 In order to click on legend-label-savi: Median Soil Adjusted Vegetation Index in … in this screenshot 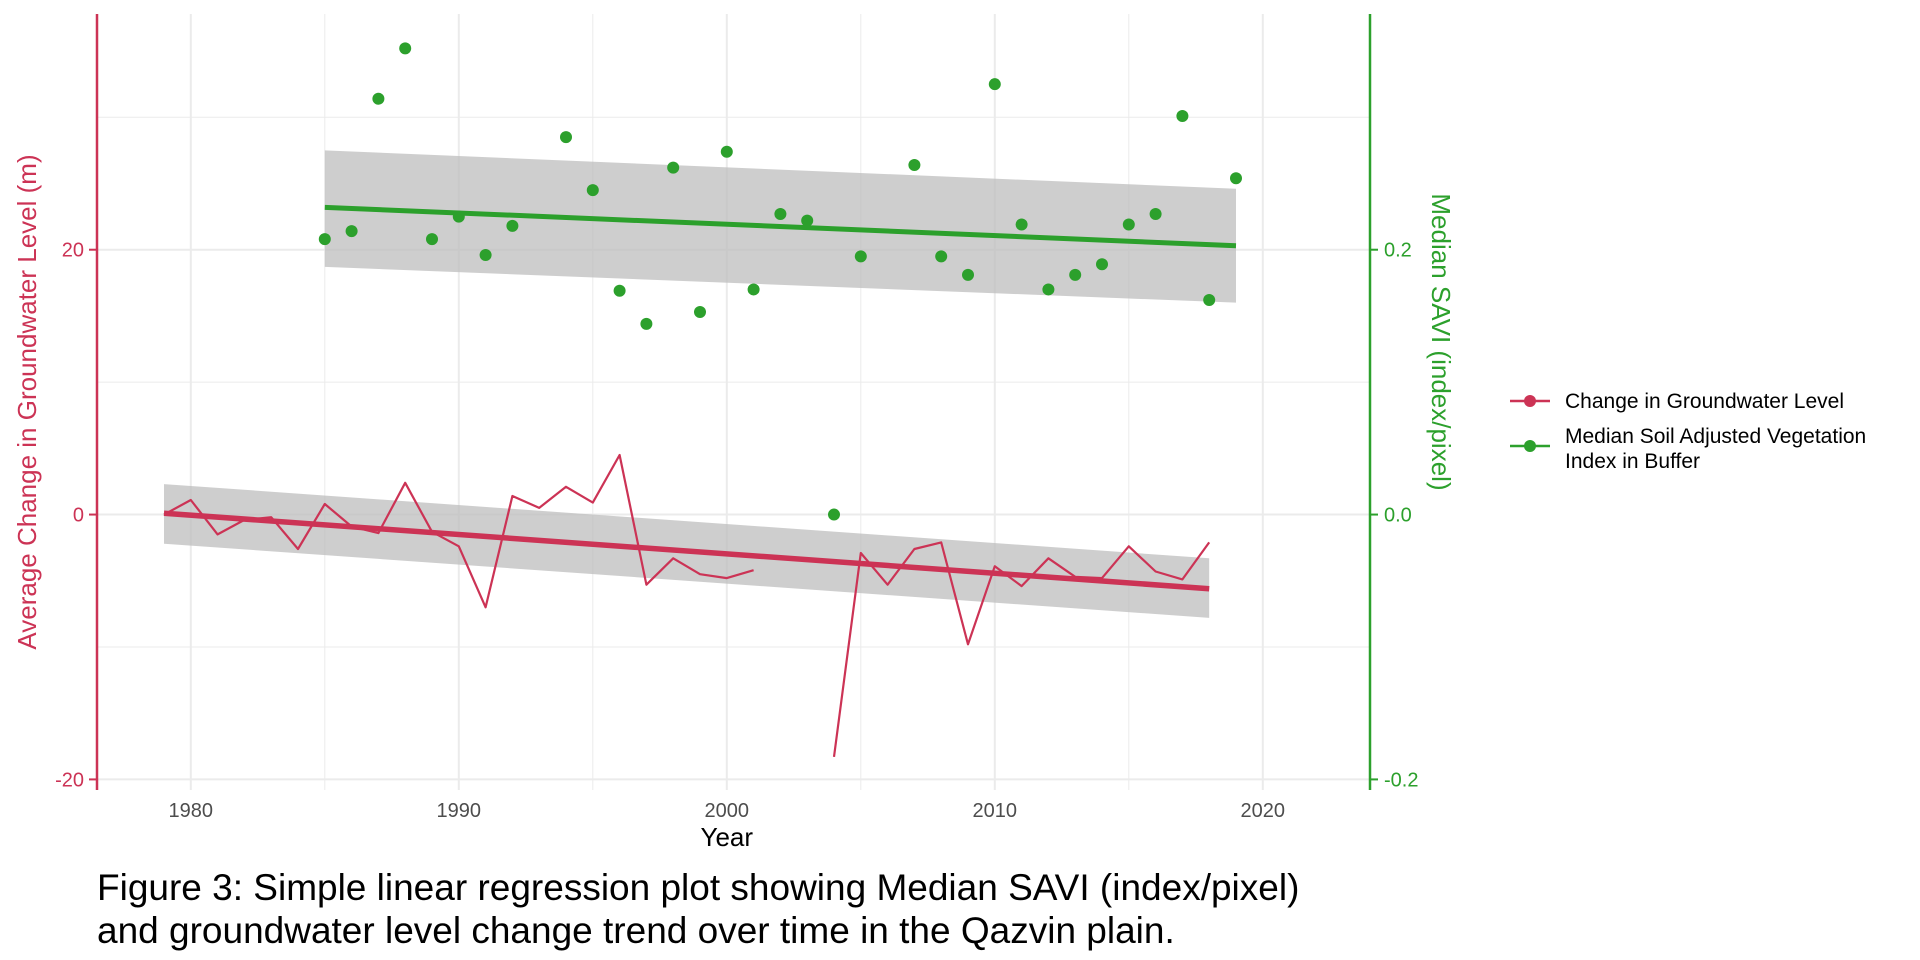, I will do `click(1715, 449)`.